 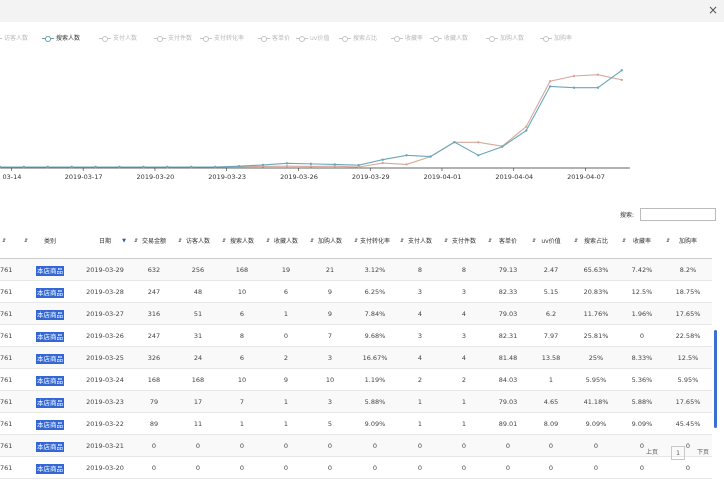 I want to click on sort-icon: ⇵, so click(x=576, y=241).